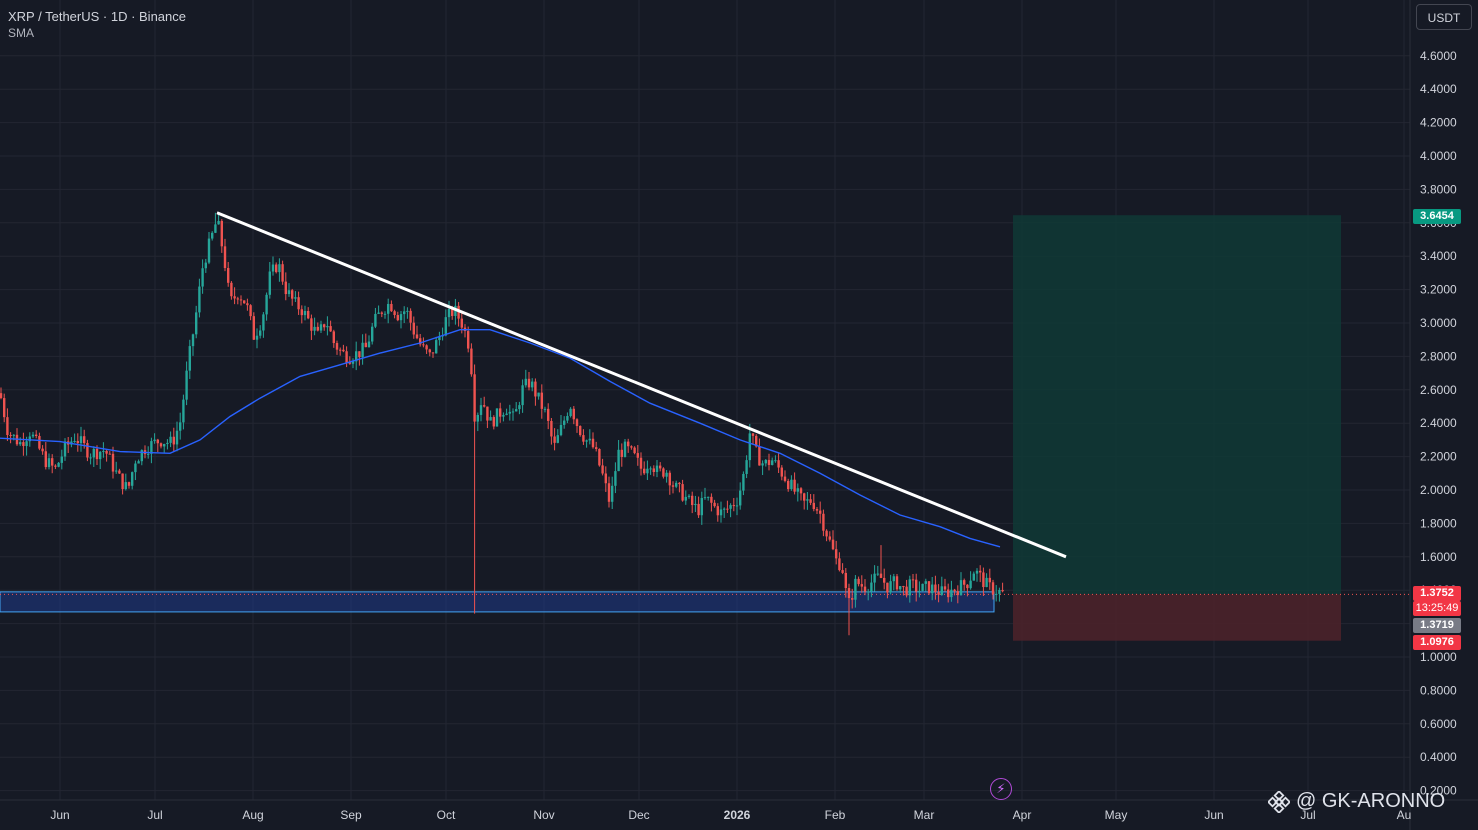  What do you see at coordinates (1022, 815) in the screenshot?
I see `x-tick-label: Apr` at bounding box center [1022, 815].